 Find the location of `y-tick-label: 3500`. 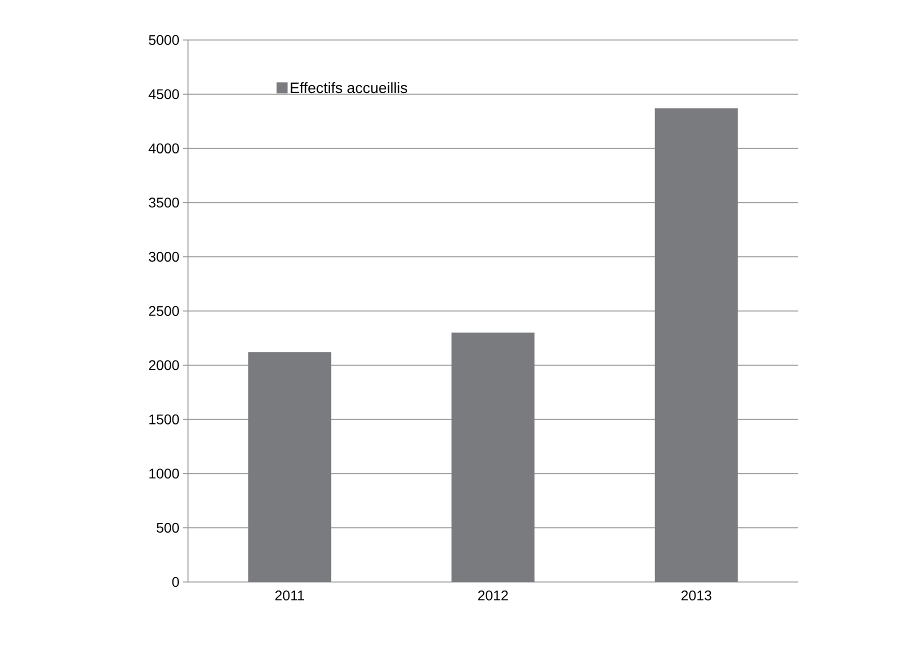

y-tick-label: 3500 is located at coordinates (163, 203).